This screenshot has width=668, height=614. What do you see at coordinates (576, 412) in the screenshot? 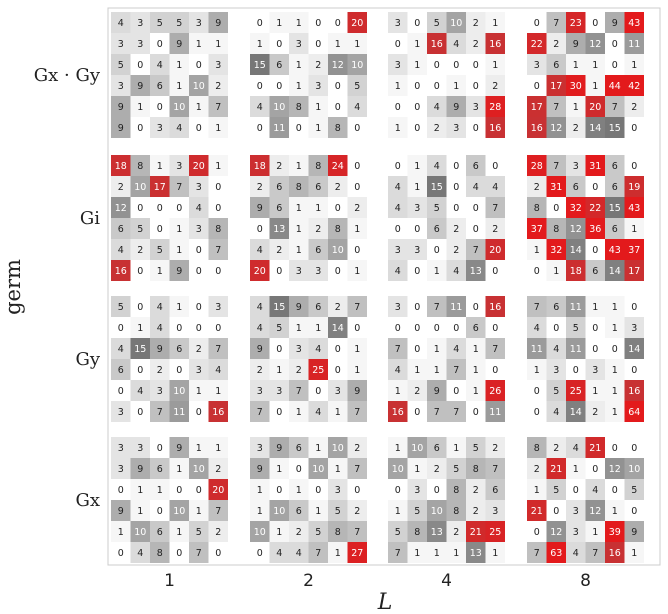
I see `cell-value-label: 14` at bounding box center [576, 412].